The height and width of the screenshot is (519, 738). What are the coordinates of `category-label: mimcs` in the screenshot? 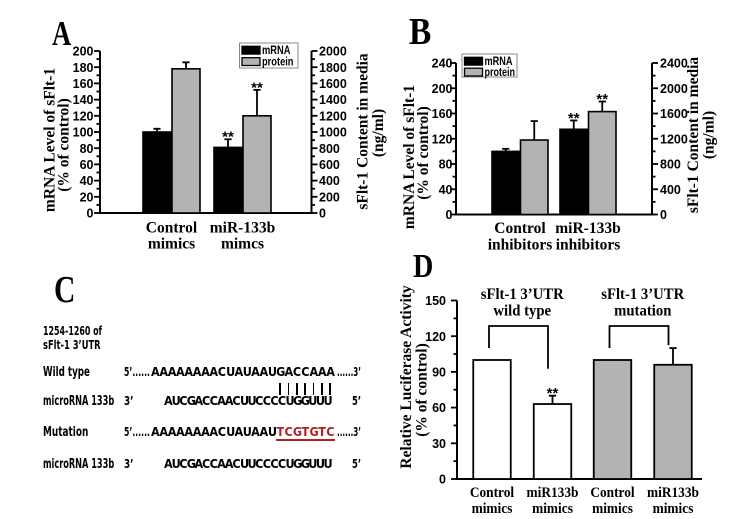 It's located at (242, 244).